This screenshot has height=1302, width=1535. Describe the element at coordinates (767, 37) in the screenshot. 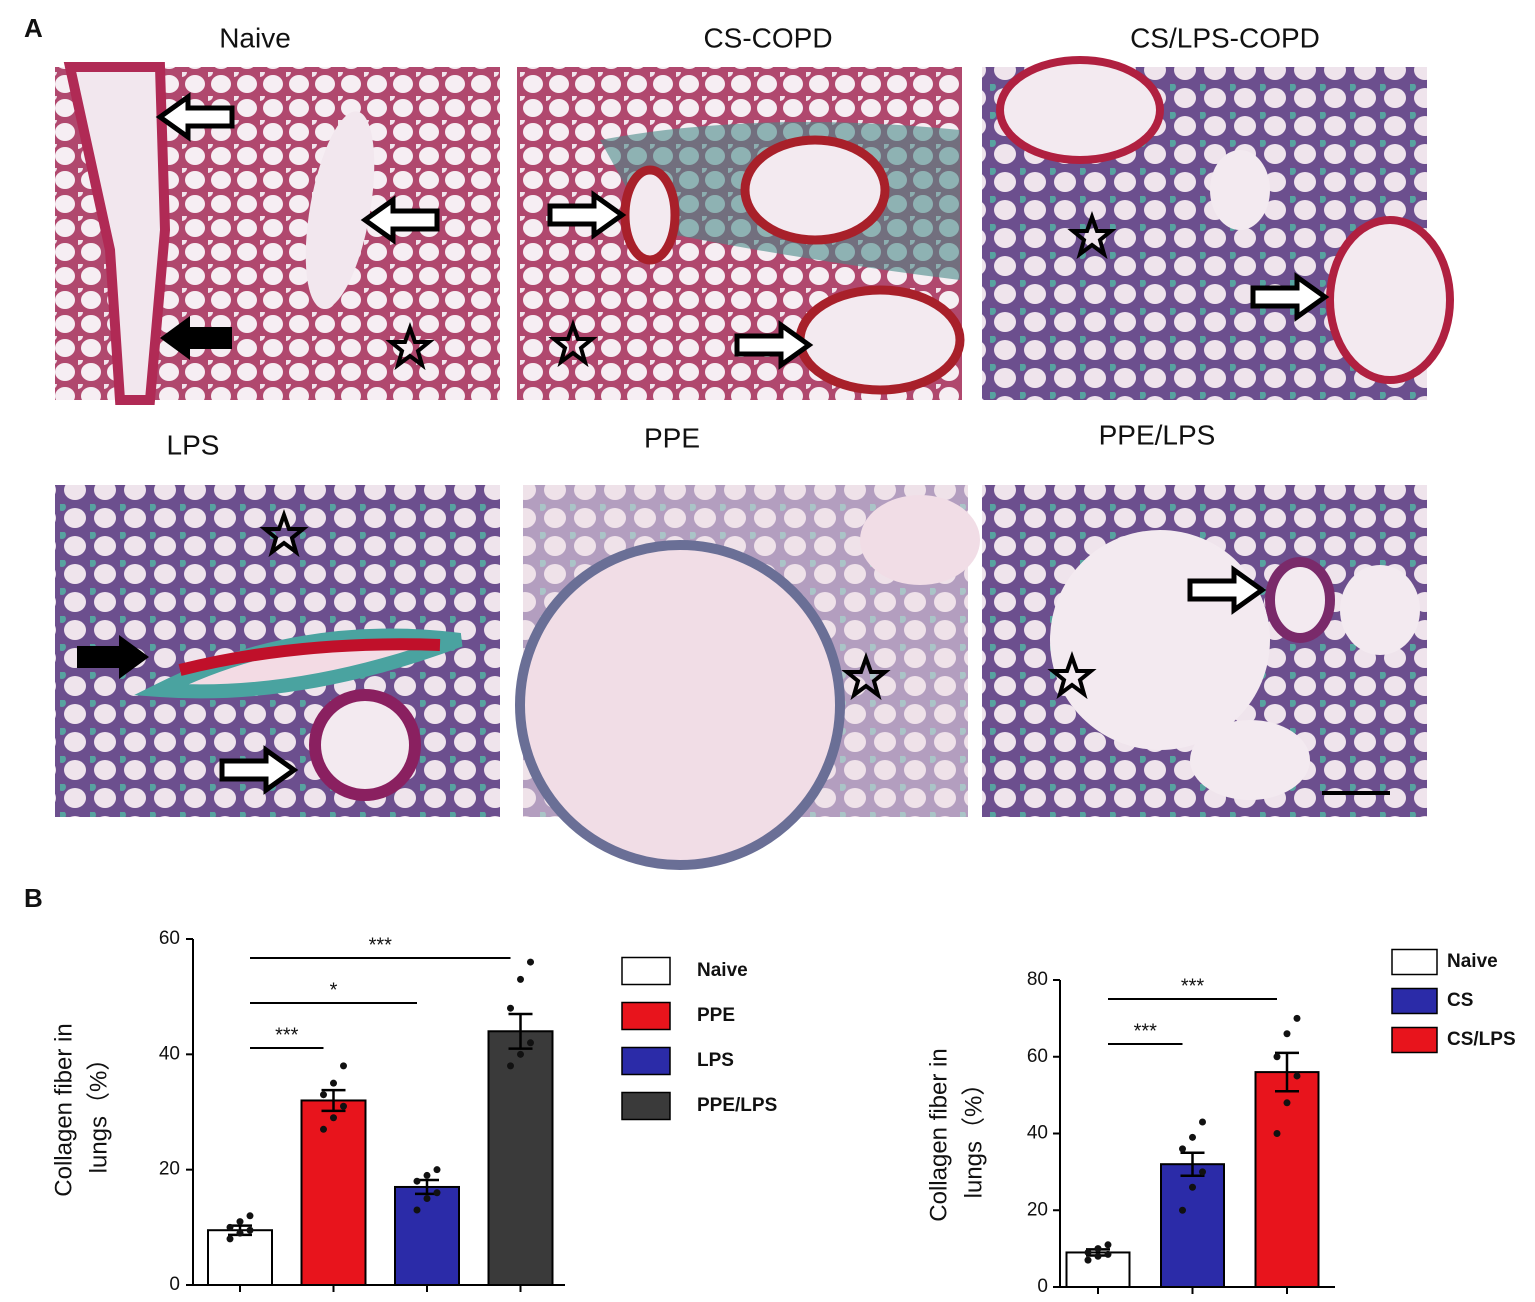

I see `image-title: CS-COPD` at that location.